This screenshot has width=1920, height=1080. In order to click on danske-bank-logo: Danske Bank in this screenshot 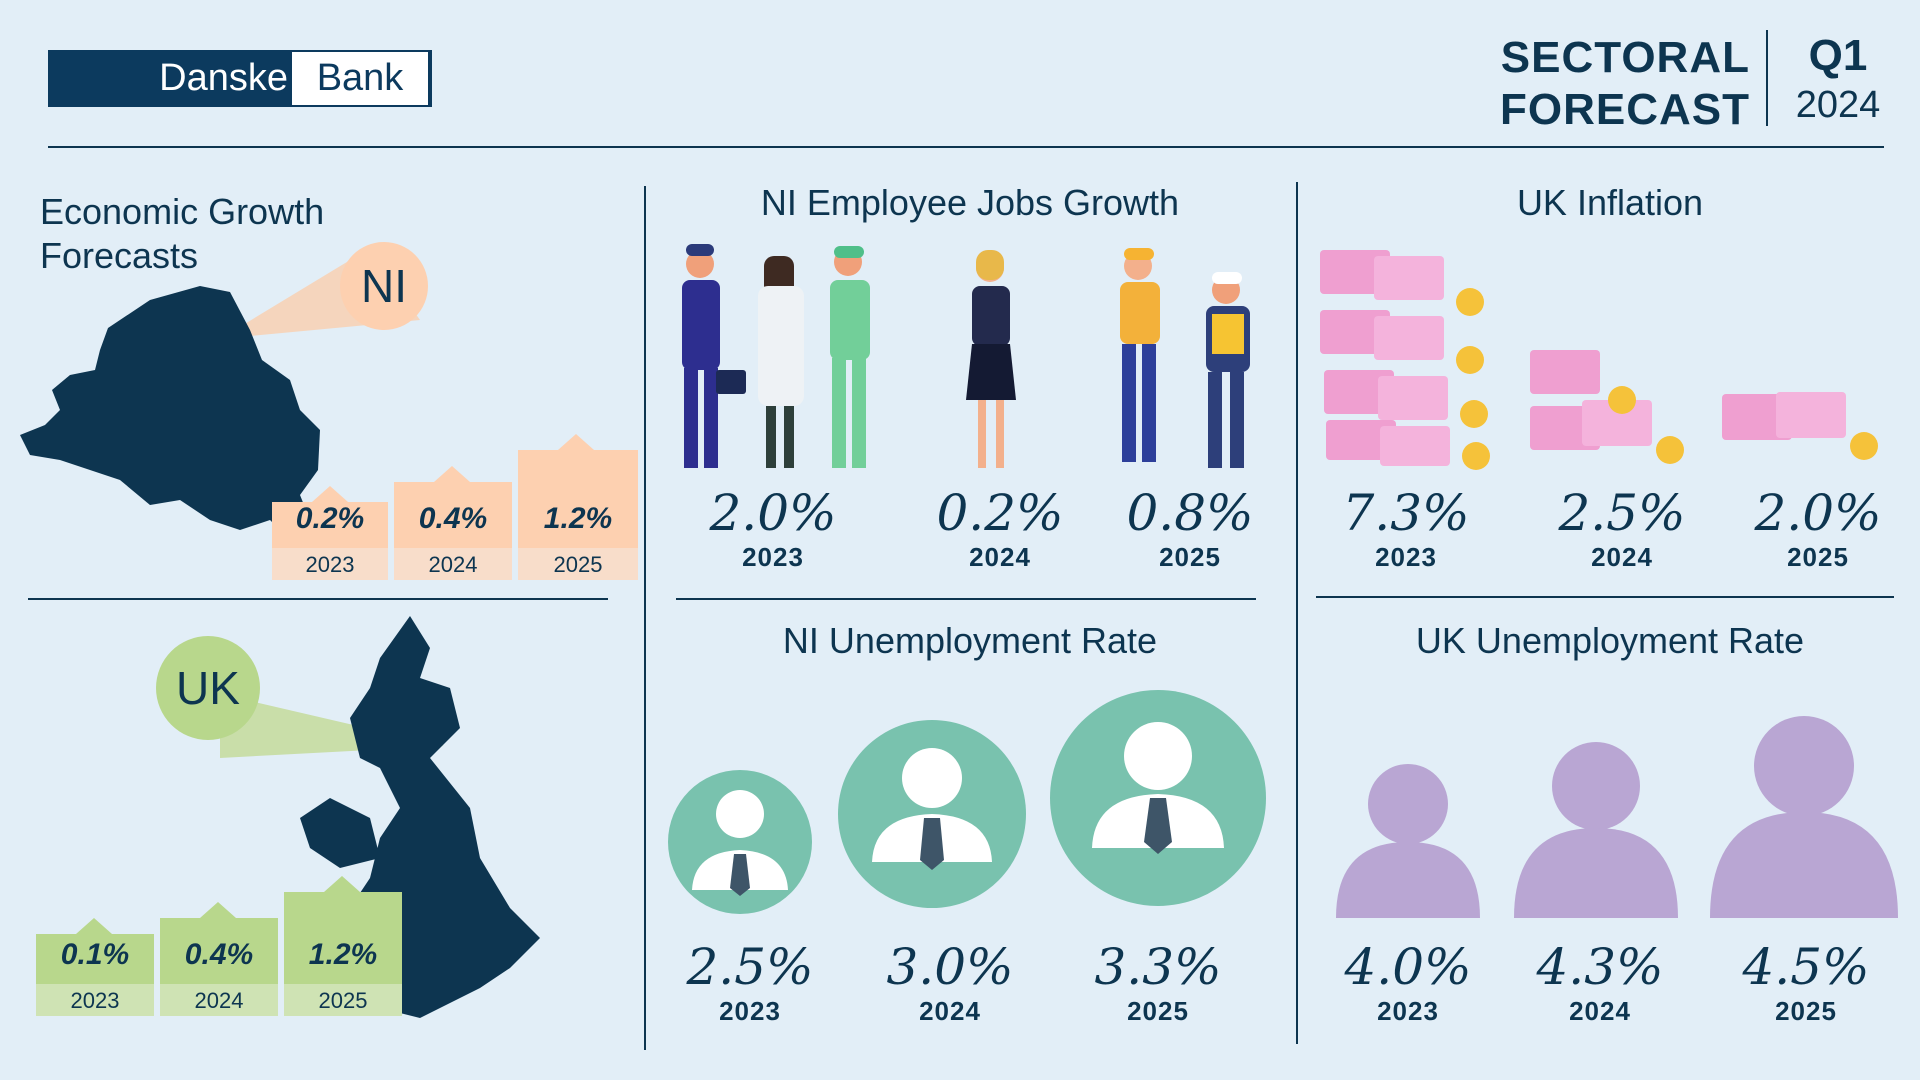, I will do `click(240, 78)`.